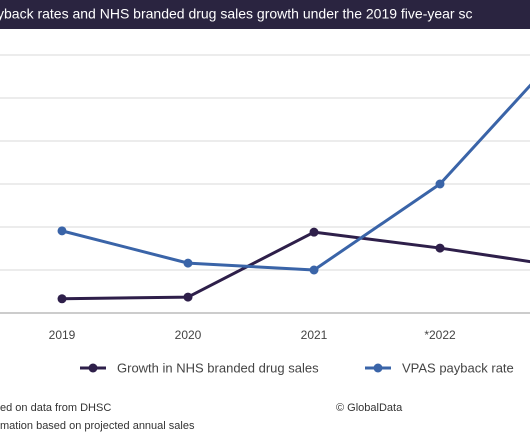  Describe the element at coordinates (55, 408) in the screenshot. I see `note: ed on data from DHSC` at that location.